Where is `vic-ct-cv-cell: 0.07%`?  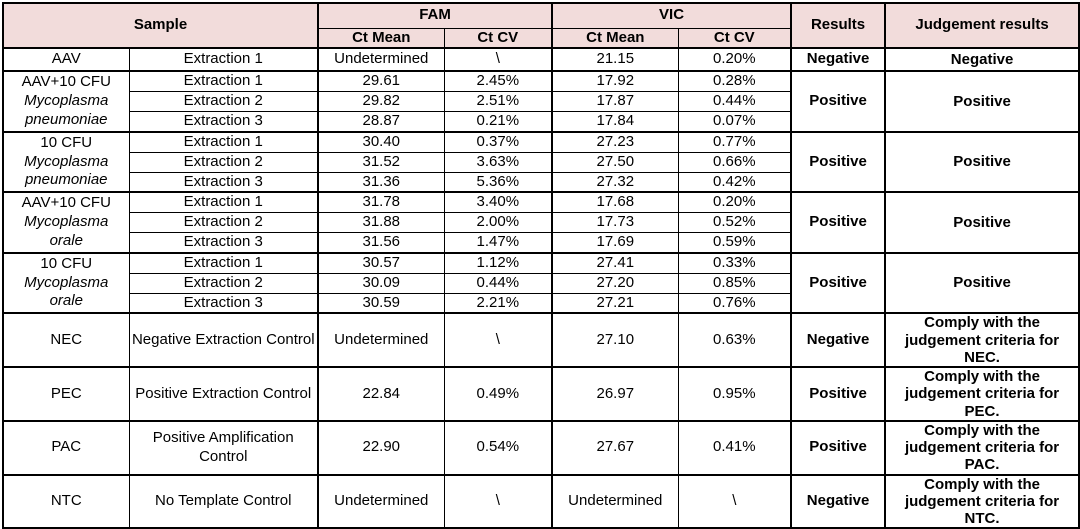
vic-ct-cv-cell: 0.07% is located at coordinates (734, 121).